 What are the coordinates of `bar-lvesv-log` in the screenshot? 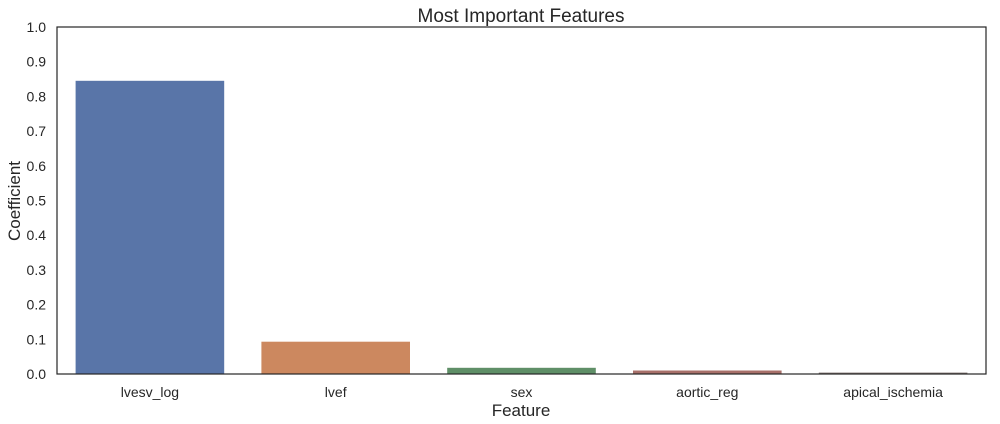 It's located at (150, 227).